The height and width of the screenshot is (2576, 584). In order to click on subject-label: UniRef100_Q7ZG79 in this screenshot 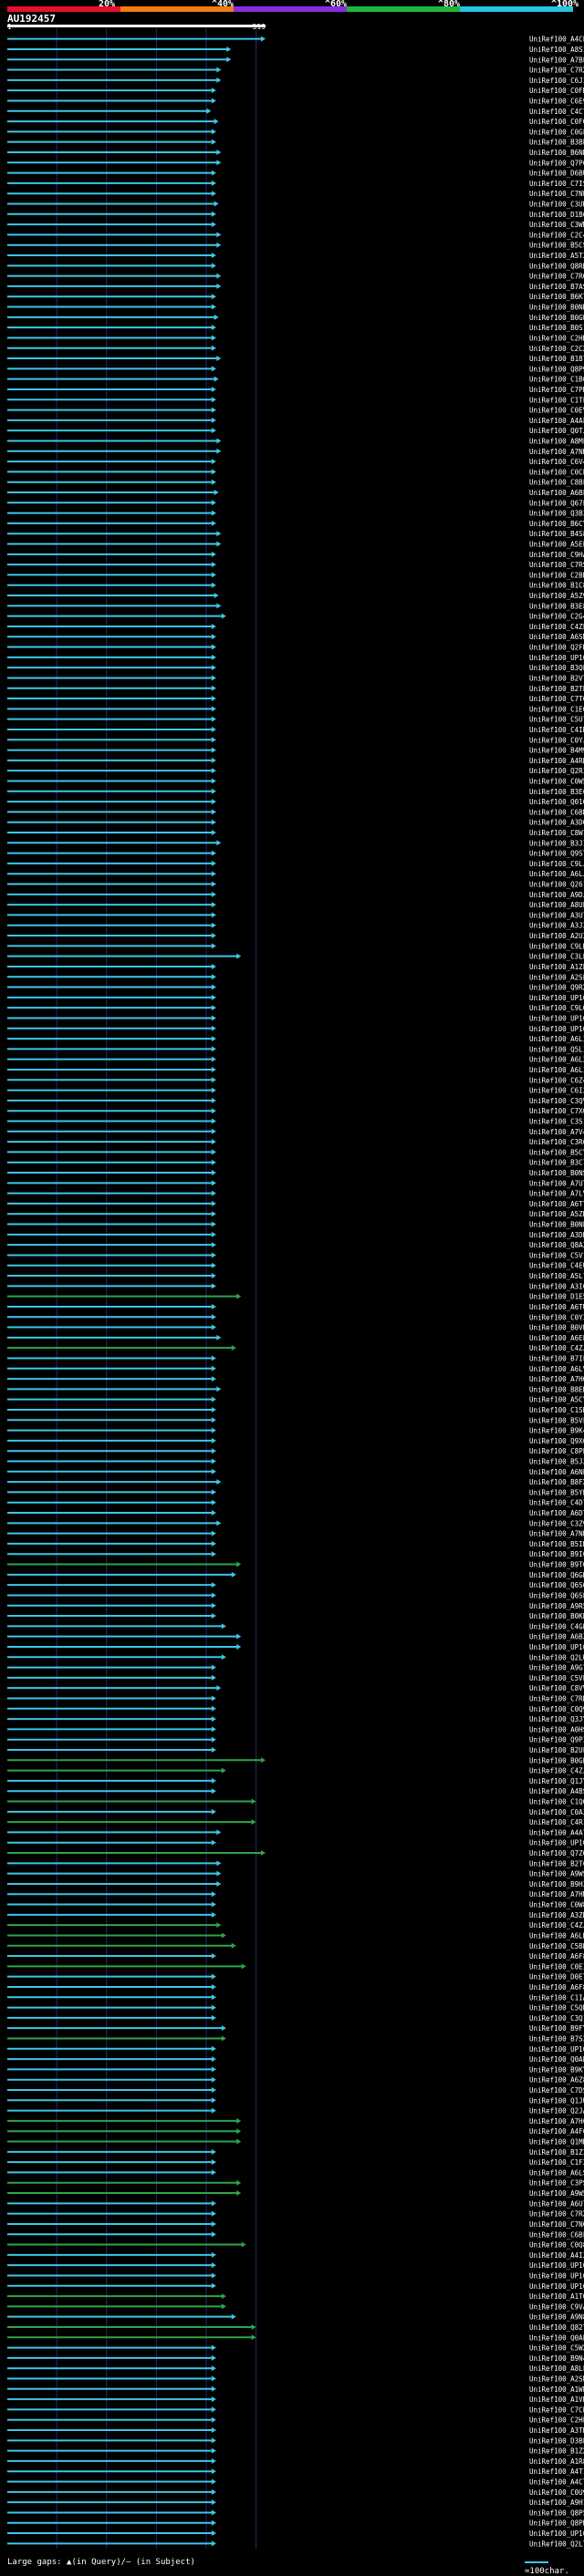, I will do `click(556, 1853)`.